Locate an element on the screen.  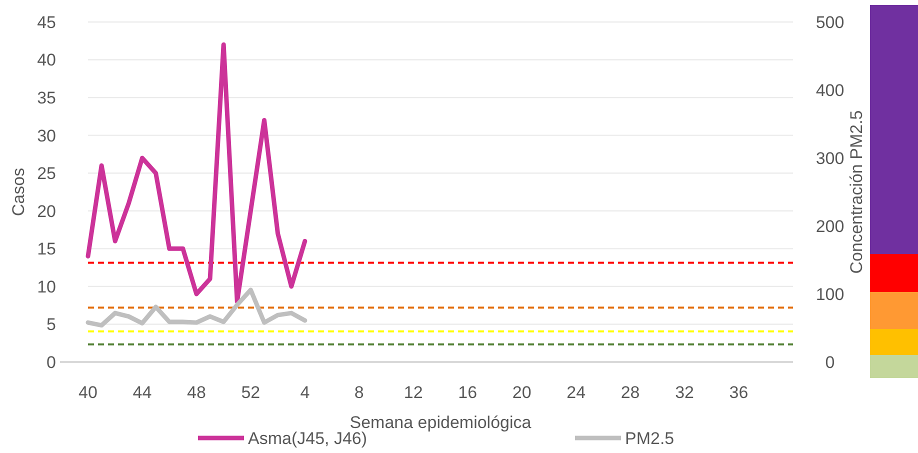
y2-tick-label: 300 is located at coordinates (830, 158).